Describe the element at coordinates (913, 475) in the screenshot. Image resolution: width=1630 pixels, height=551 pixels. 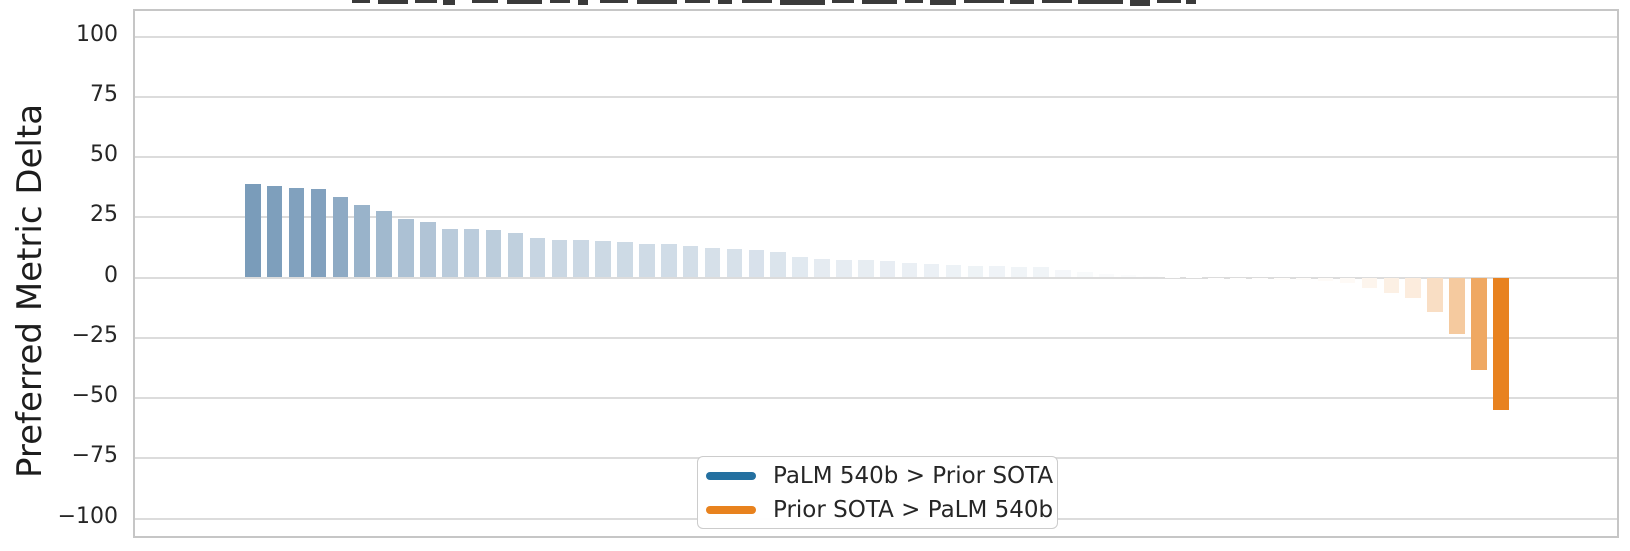
I see `legend-label: PaLM 540b > Prior SOTA` at that location.